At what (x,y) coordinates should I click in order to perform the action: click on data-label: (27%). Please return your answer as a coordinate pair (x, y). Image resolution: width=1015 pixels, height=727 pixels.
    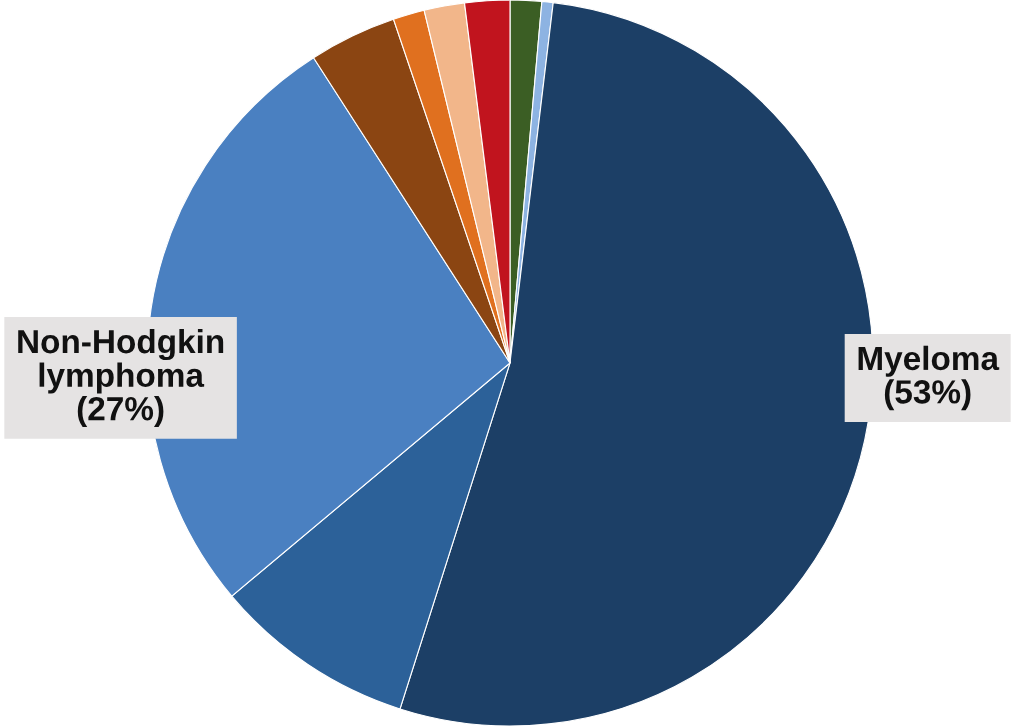
    Looking at the image, I should click on (120, 412).